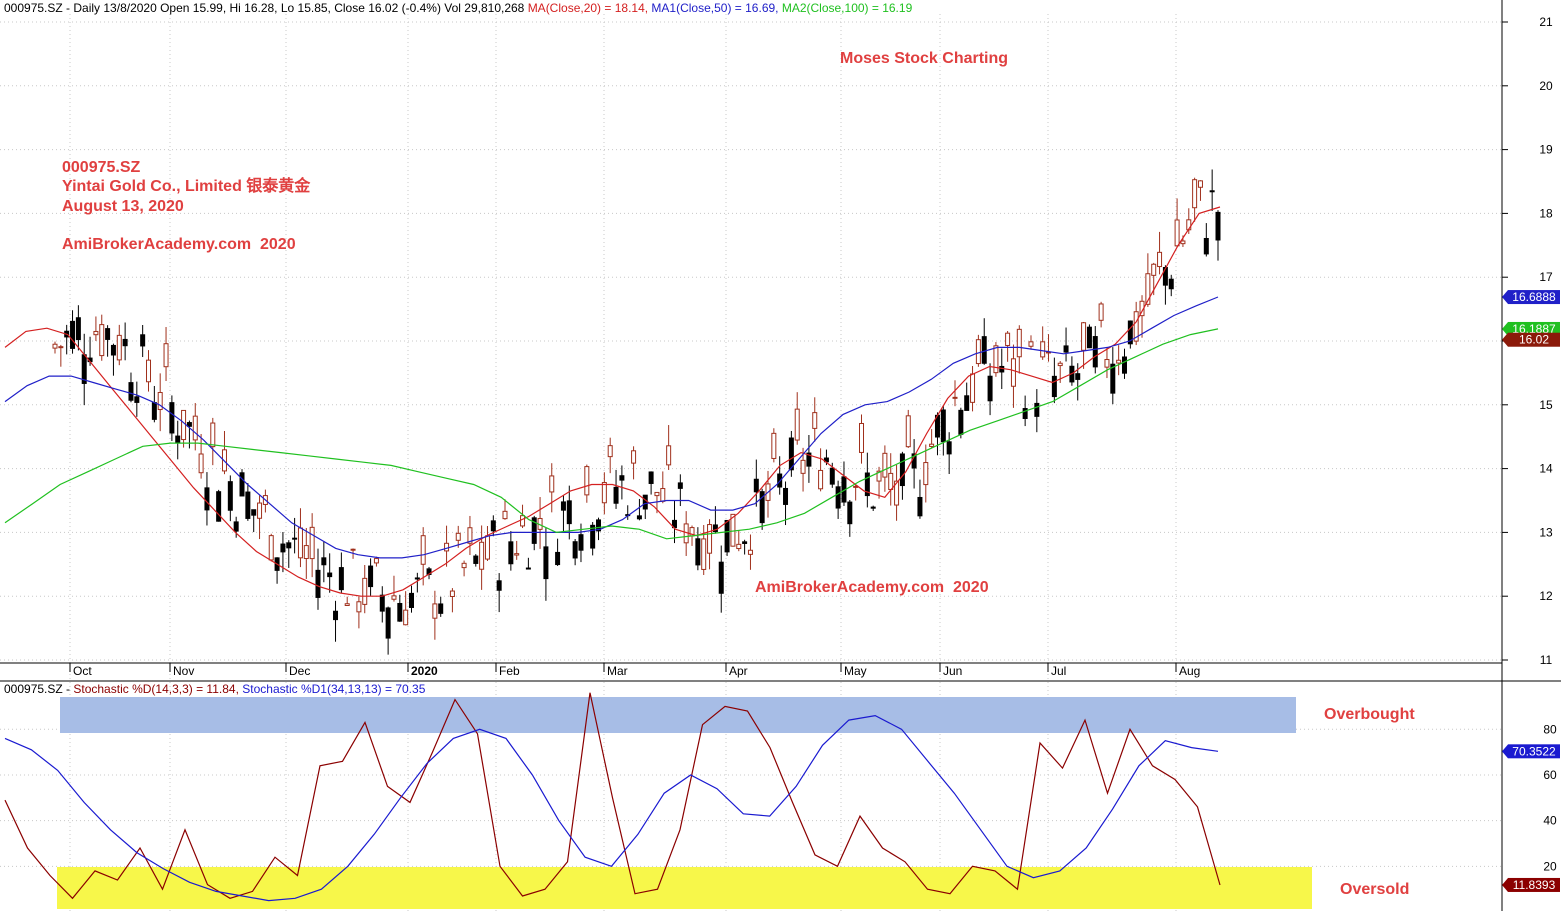 Image resolution: width=1561 pixels, height=916 pixels. What do you see at coordinates (186, 185) in the screenshot?
I see `company-annotation: Yintai Gold Co., Limited 银泰黄金` at bounding box center [186, 185].